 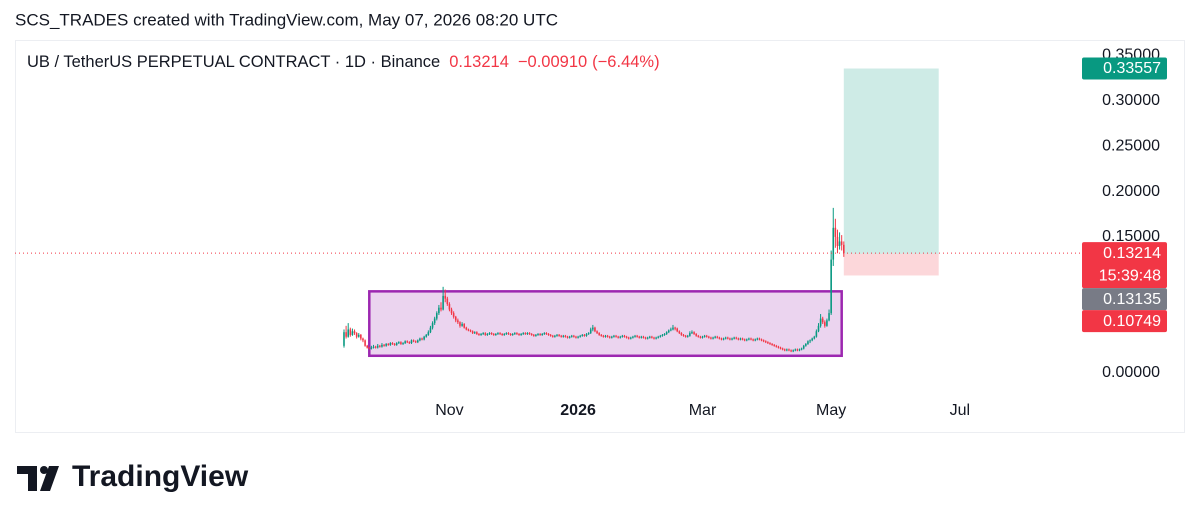 What do you see at coordinates (1124, 321) in the screenshot?
I see `price-badge` at bounding box center [1124, 321].